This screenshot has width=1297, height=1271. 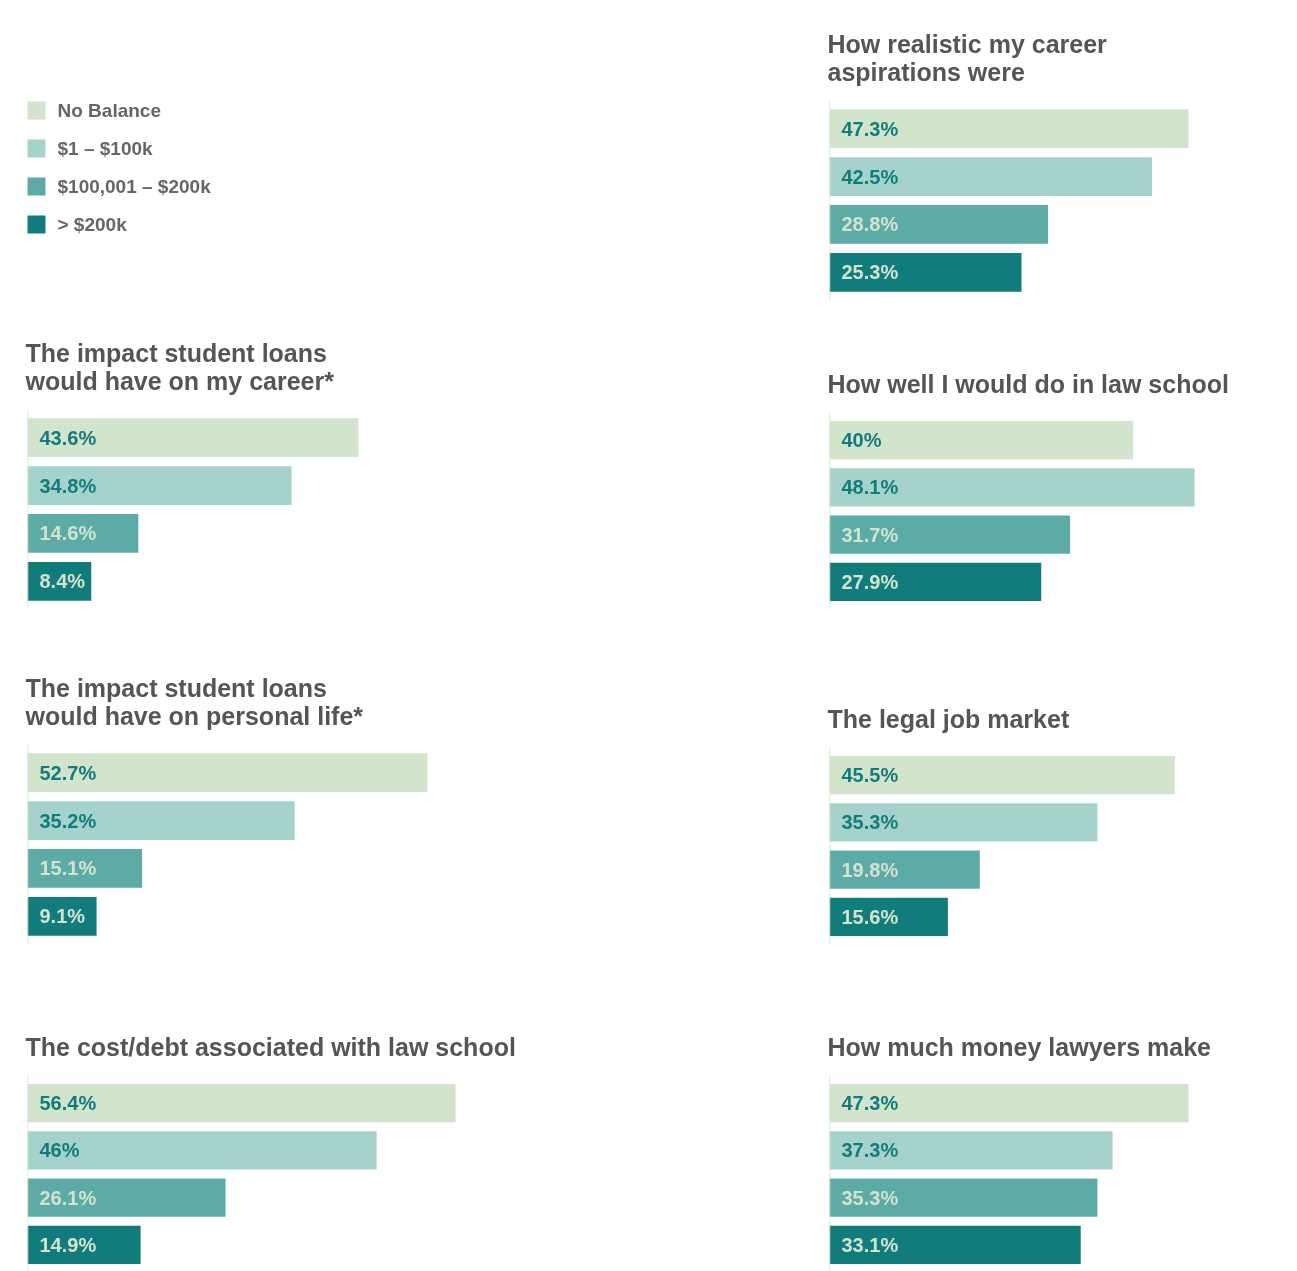 What do you see at coordinates (68, 772) in the screenshot?
I see `data-label: 52.7%` at bounding box center [68, 772].